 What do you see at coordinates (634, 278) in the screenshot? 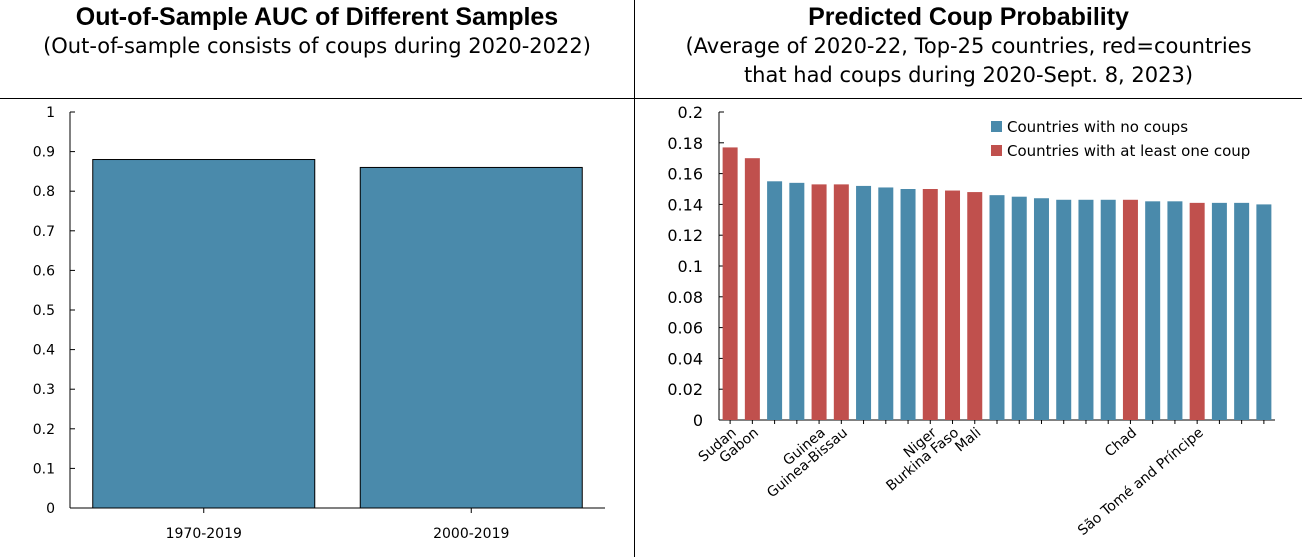
I see `panel-divider-vertical` at bounding box center [634, 278].